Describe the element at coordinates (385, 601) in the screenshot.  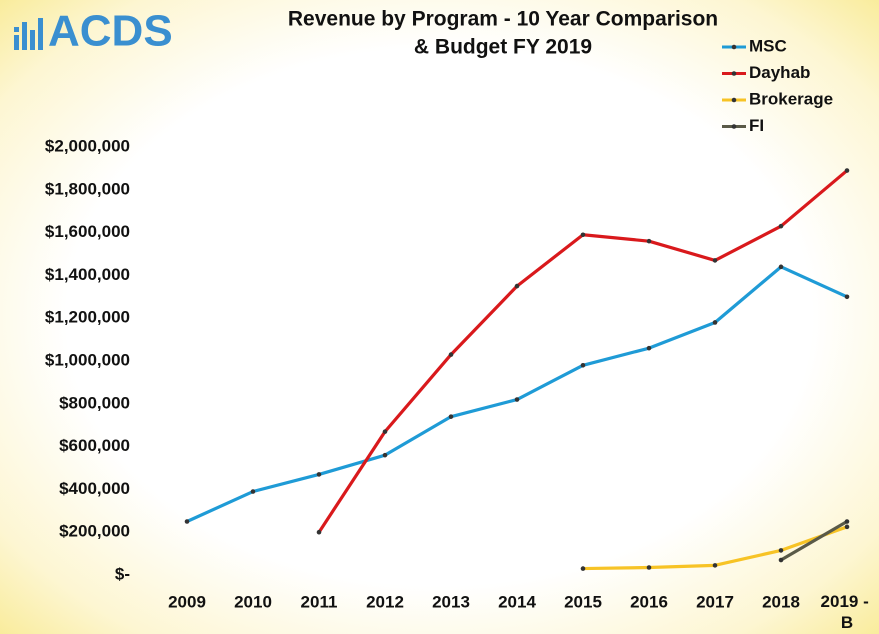
I see `x-tick-label: 2012` at that location.